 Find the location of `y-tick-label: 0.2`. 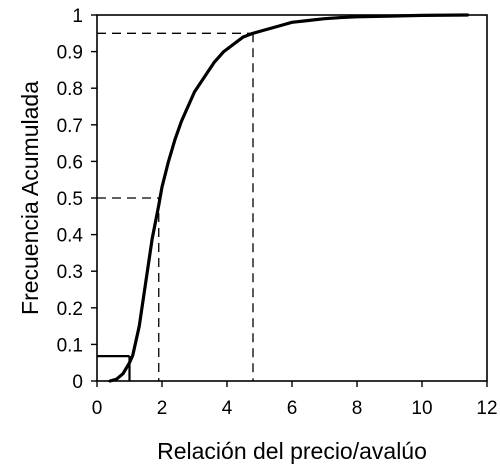

y-tick-label: 0.2 is located at coordinates (70, 309).